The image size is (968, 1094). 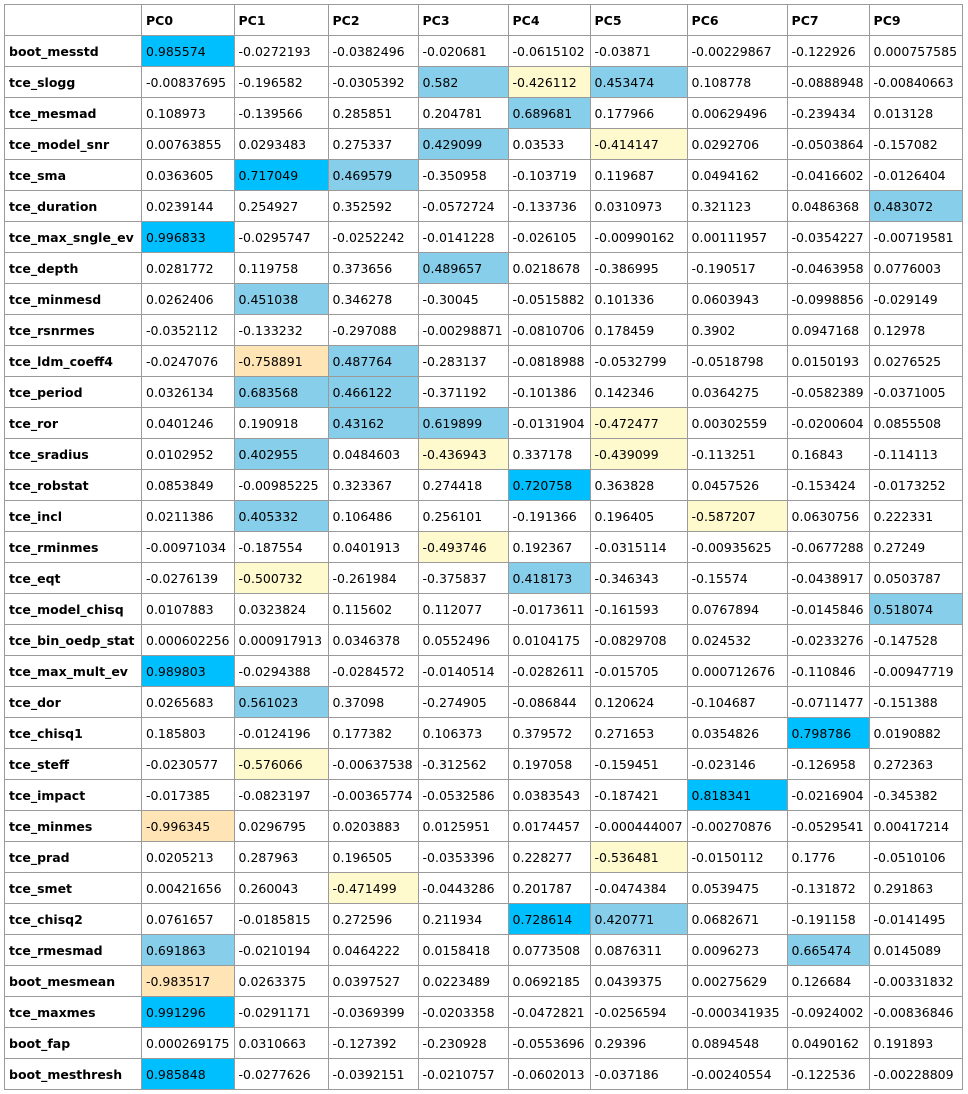 What do you see at coordinates (915, 516) in the screenshot?
I see `table-cell: 0.222331` at bounding box center [915, 516].